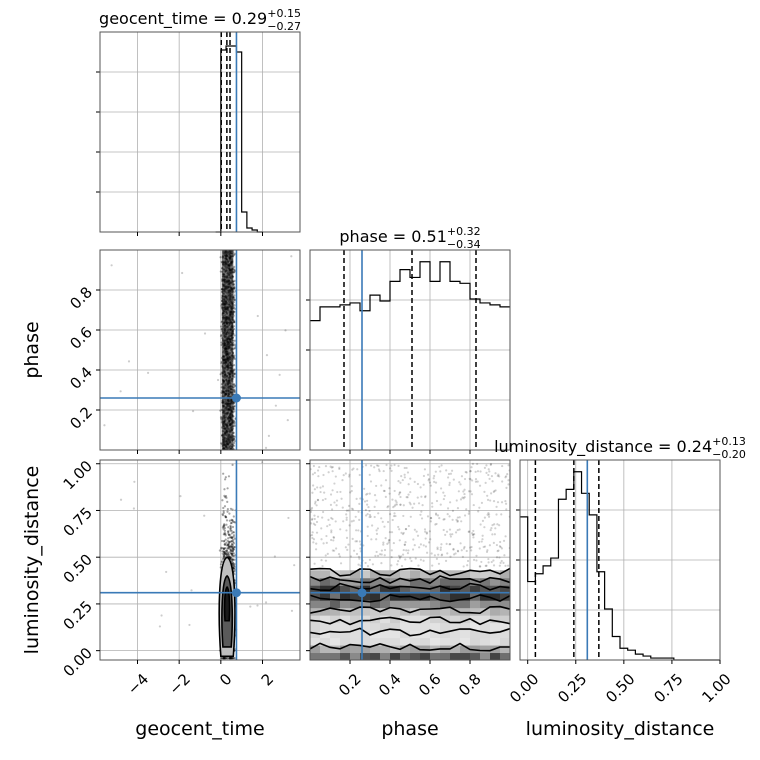 The image size is (760, 760). Describe the element at coordinates (464, 231) in the screenshot. I see `title-plus: +0.32` at that location.